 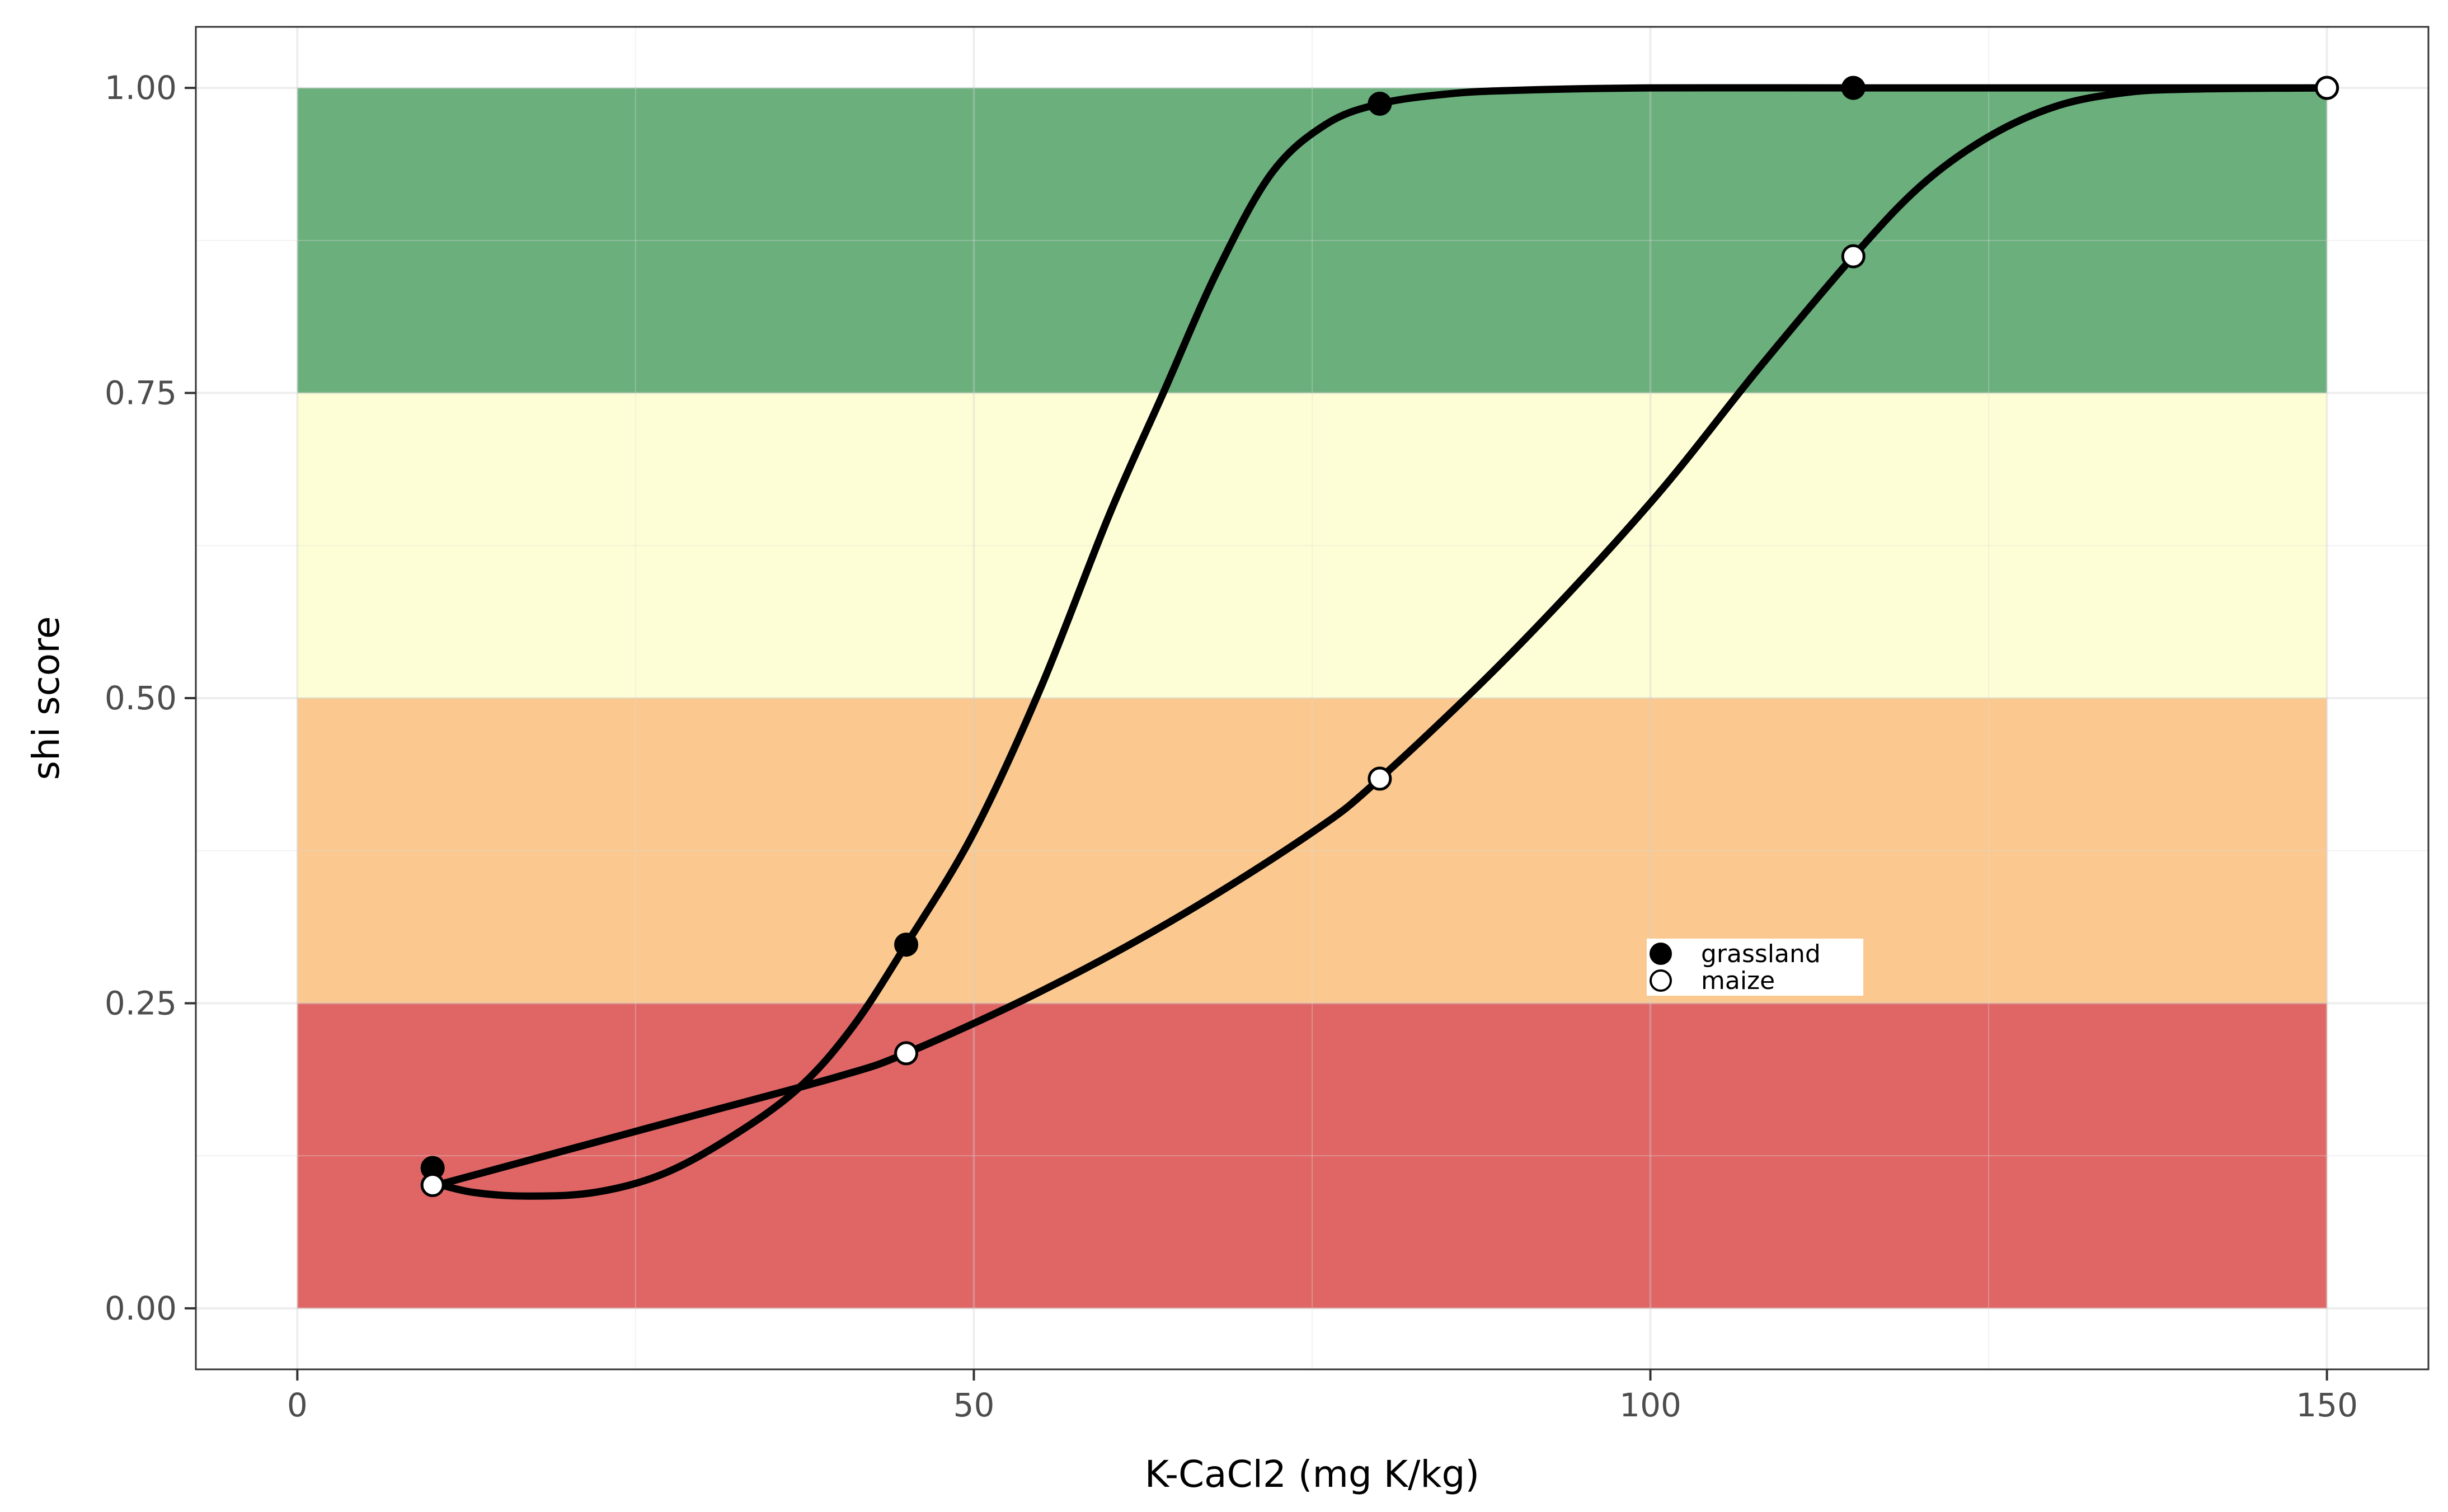 What do you see at coordinates (1761, 954) in the screenshot?
I see `legend-grassland-label: grassland` at bounding box center [1761, 954].